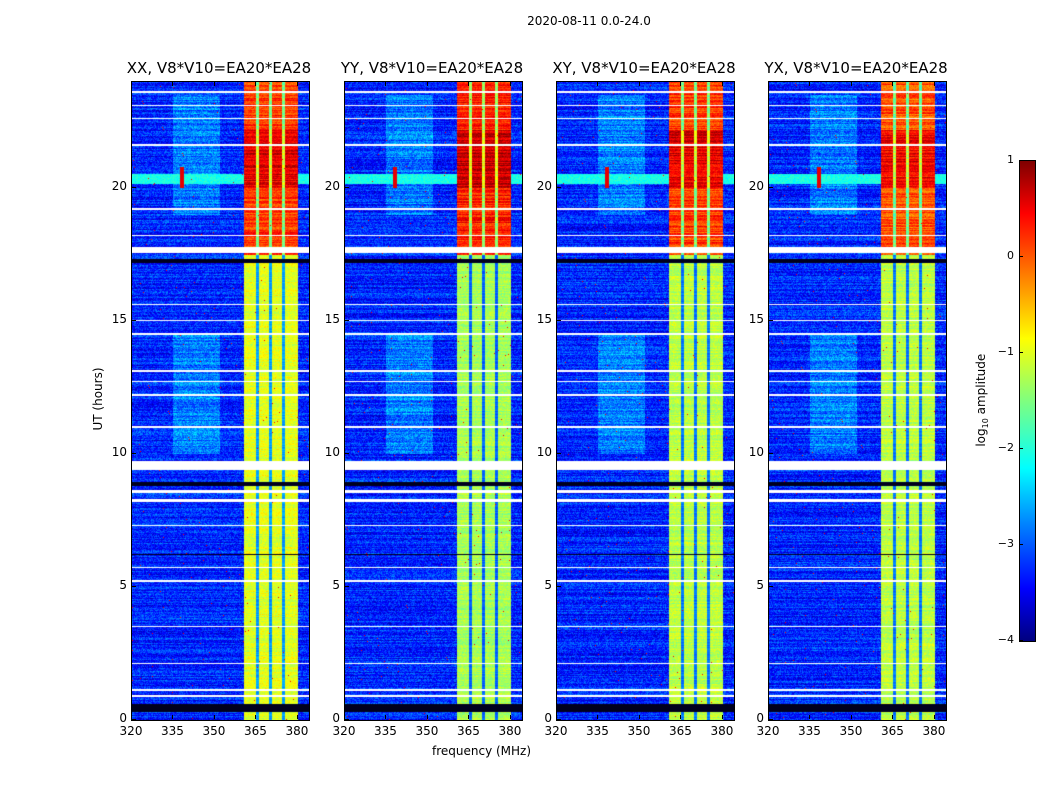  What do you see at coordinates (980, 437) in the screenshot?
I see `colorbar-label-log: log` at bounding box center [980, 437].